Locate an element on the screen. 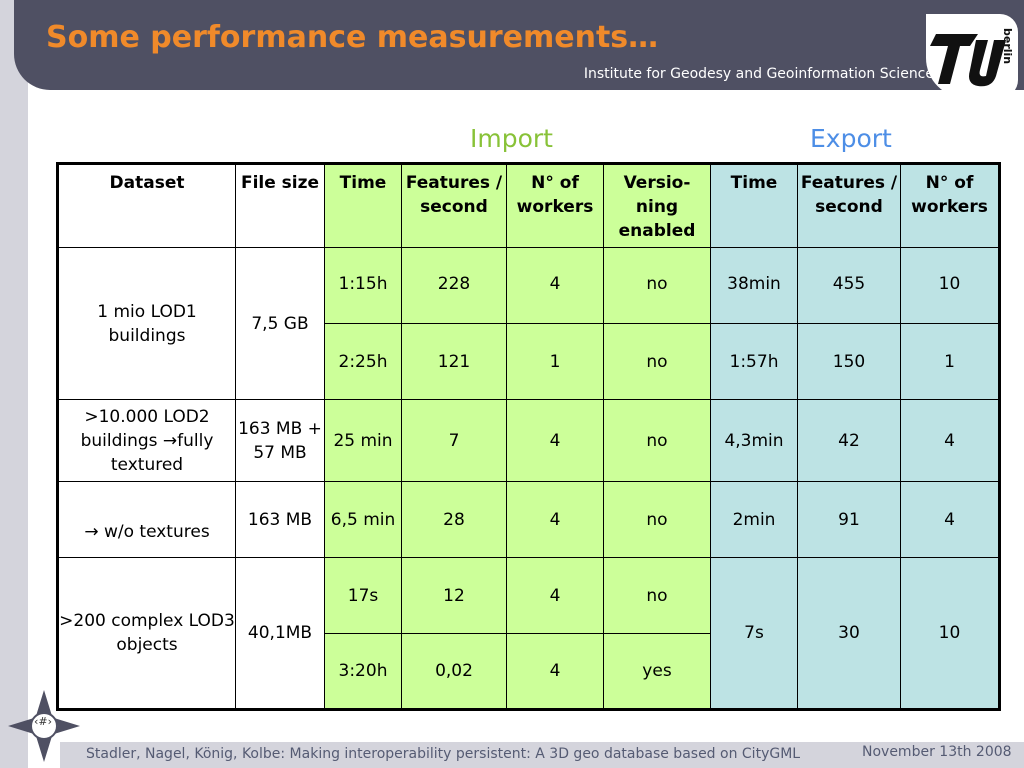 Image resolution: width=1024 pixels, height=768 pixels. import-workers-cell: 1 is located at coordinates (555, 361).